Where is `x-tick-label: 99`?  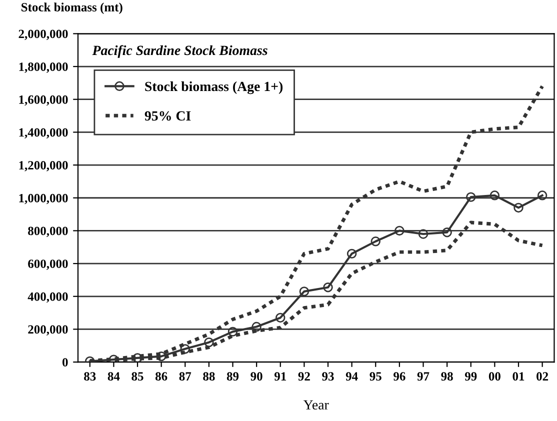 x-tick-label: 99 is located at coordinates (470, 376).